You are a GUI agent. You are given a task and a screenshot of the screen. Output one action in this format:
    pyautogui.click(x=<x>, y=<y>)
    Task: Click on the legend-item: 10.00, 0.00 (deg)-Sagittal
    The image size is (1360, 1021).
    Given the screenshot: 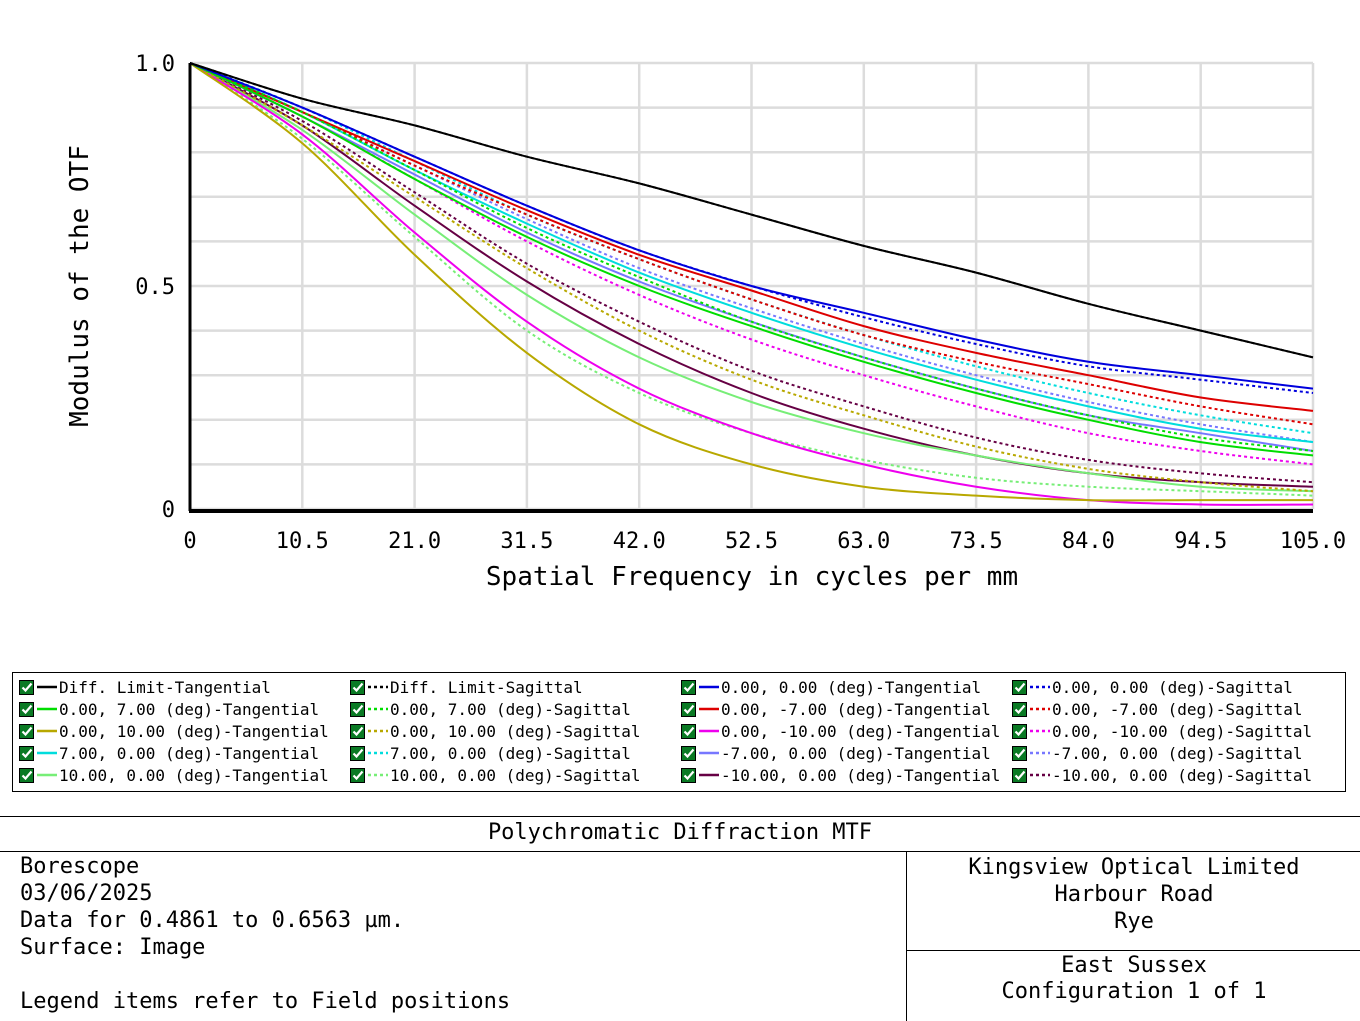 What is the action you would take?
    pyautogui.click(x=495, y=775)
    